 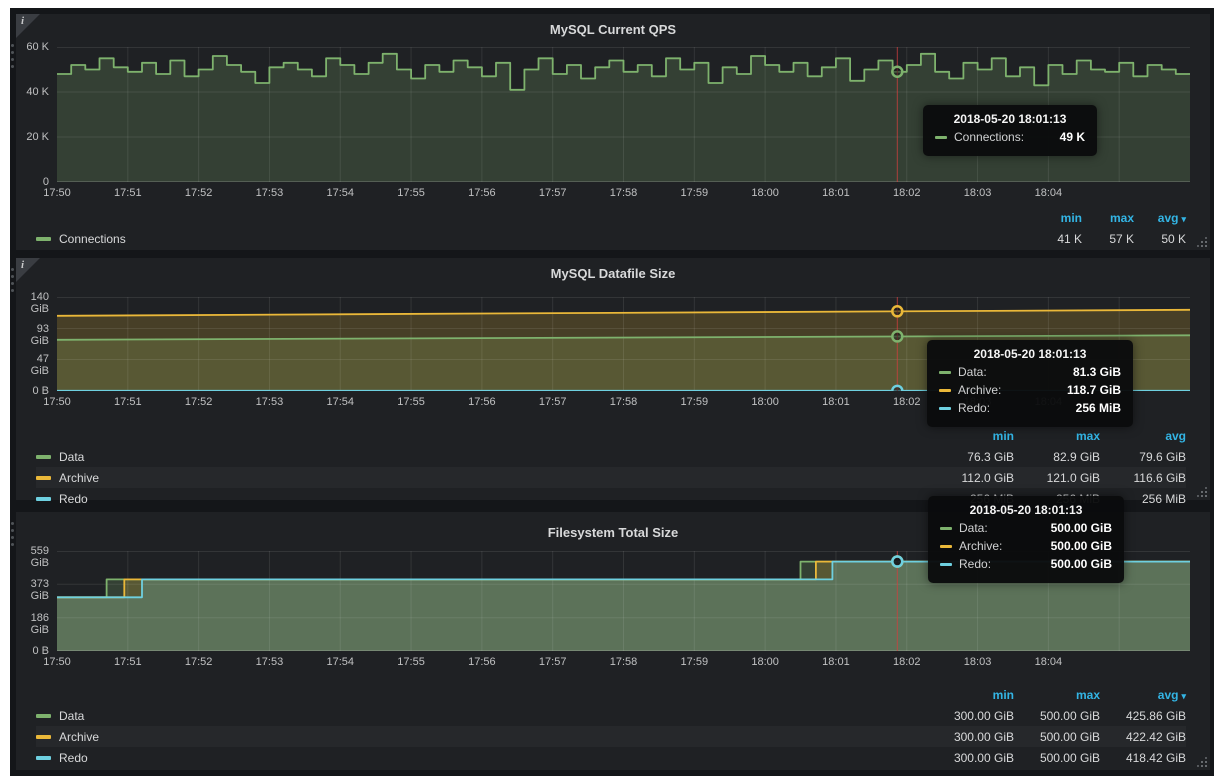 What do you see at coordinates (269, 662) in the screenshot?
I see `x-axis-tick-label: 17:53` at bounding box center [269, 662].